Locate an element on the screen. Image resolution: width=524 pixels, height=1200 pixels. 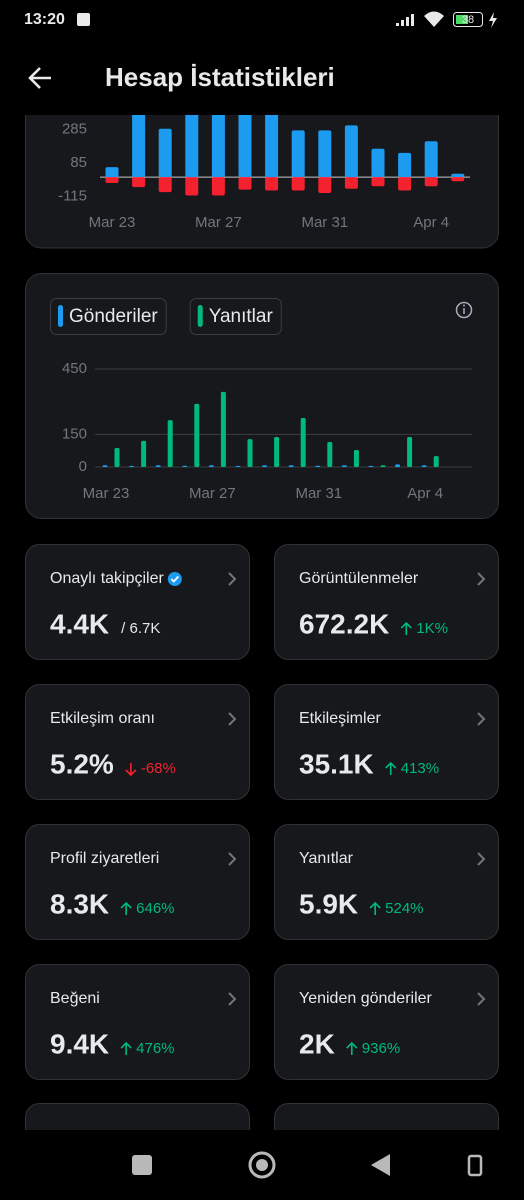
stat-change: 476% is located at coordinates (155, 1048).